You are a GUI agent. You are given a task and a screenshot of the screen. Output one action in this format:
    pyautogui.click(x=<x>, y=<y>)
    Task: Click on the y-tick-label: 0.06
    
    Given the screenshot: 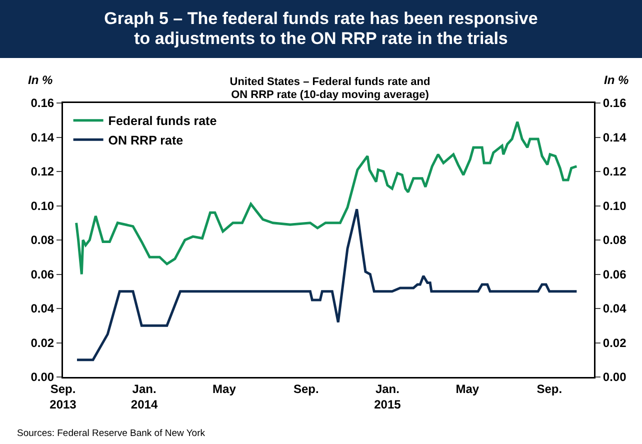 What is the action you would take?
    pyautogui.click(x=42, y=274)
    